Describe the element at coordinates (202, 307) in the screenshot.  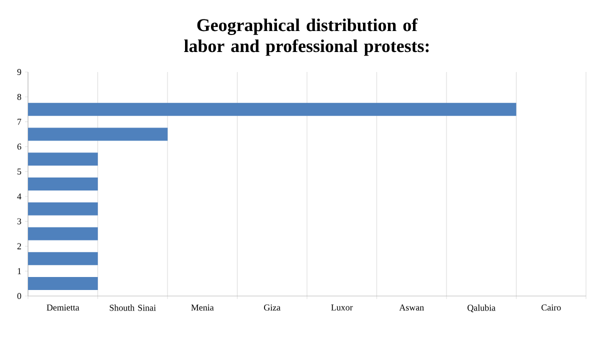
I see `text: Menia` at that location.